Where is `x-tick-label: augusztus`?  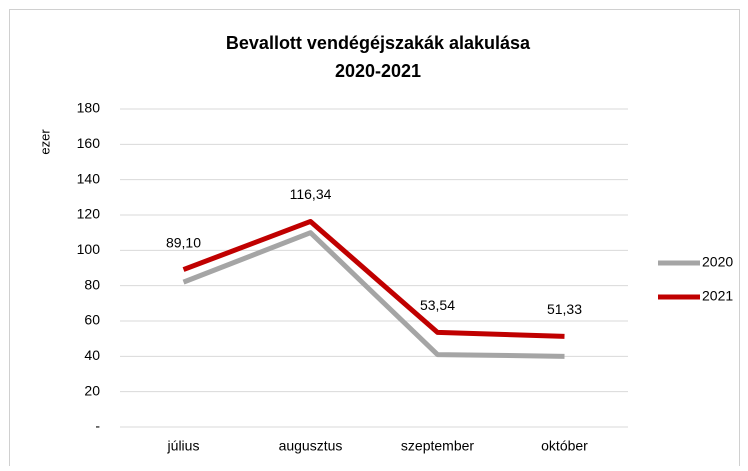 x-tick-label: augusztus is located at coordinates (311, 446).